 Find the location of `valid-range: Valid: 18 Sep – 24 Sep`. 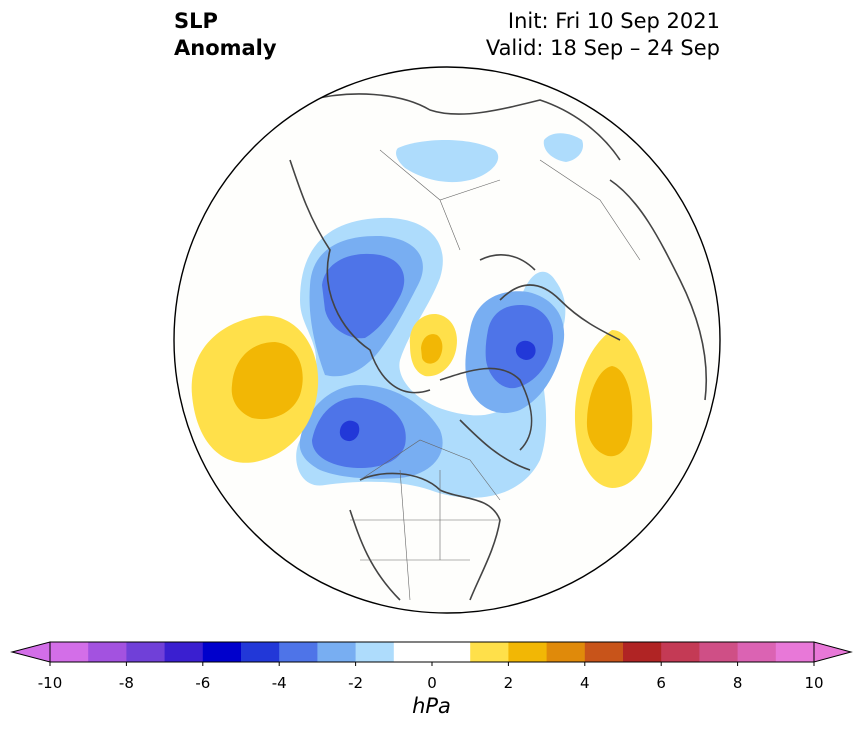

valid-range: Valid: 18 Sep – 24 Sep is located at coordinates (602, 48).